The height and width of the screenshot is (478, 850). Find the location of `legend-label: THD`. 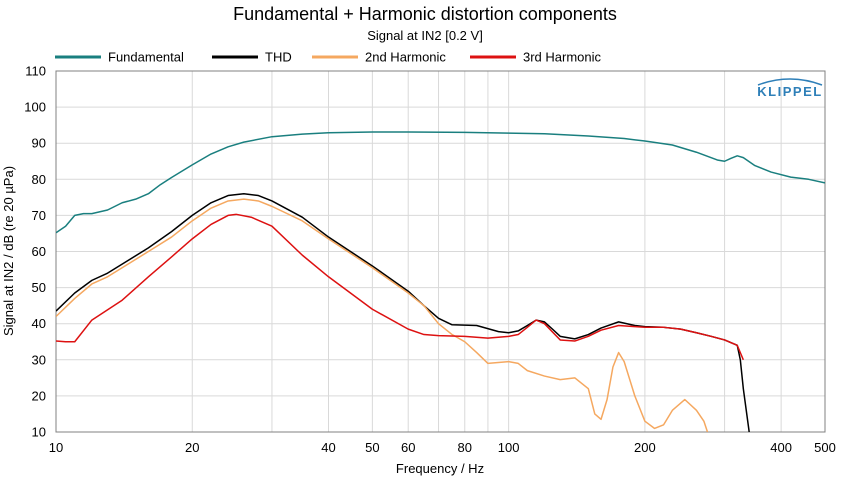

legend-label: THD is located at coordinates (278, 57).